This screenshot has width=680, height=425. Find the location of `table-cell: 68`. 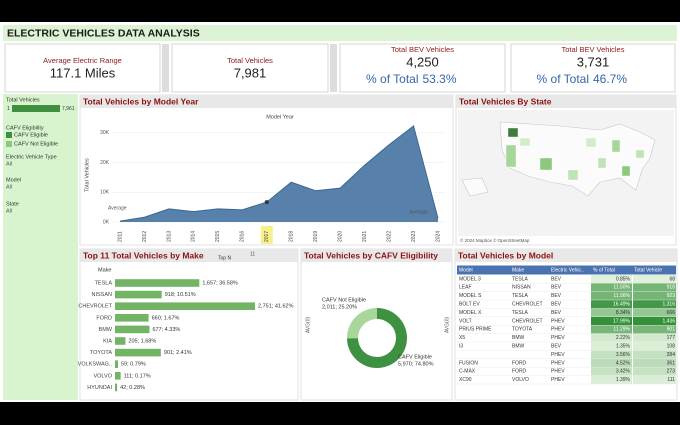

table-cell: 68 is located at coordinates (672, 279).